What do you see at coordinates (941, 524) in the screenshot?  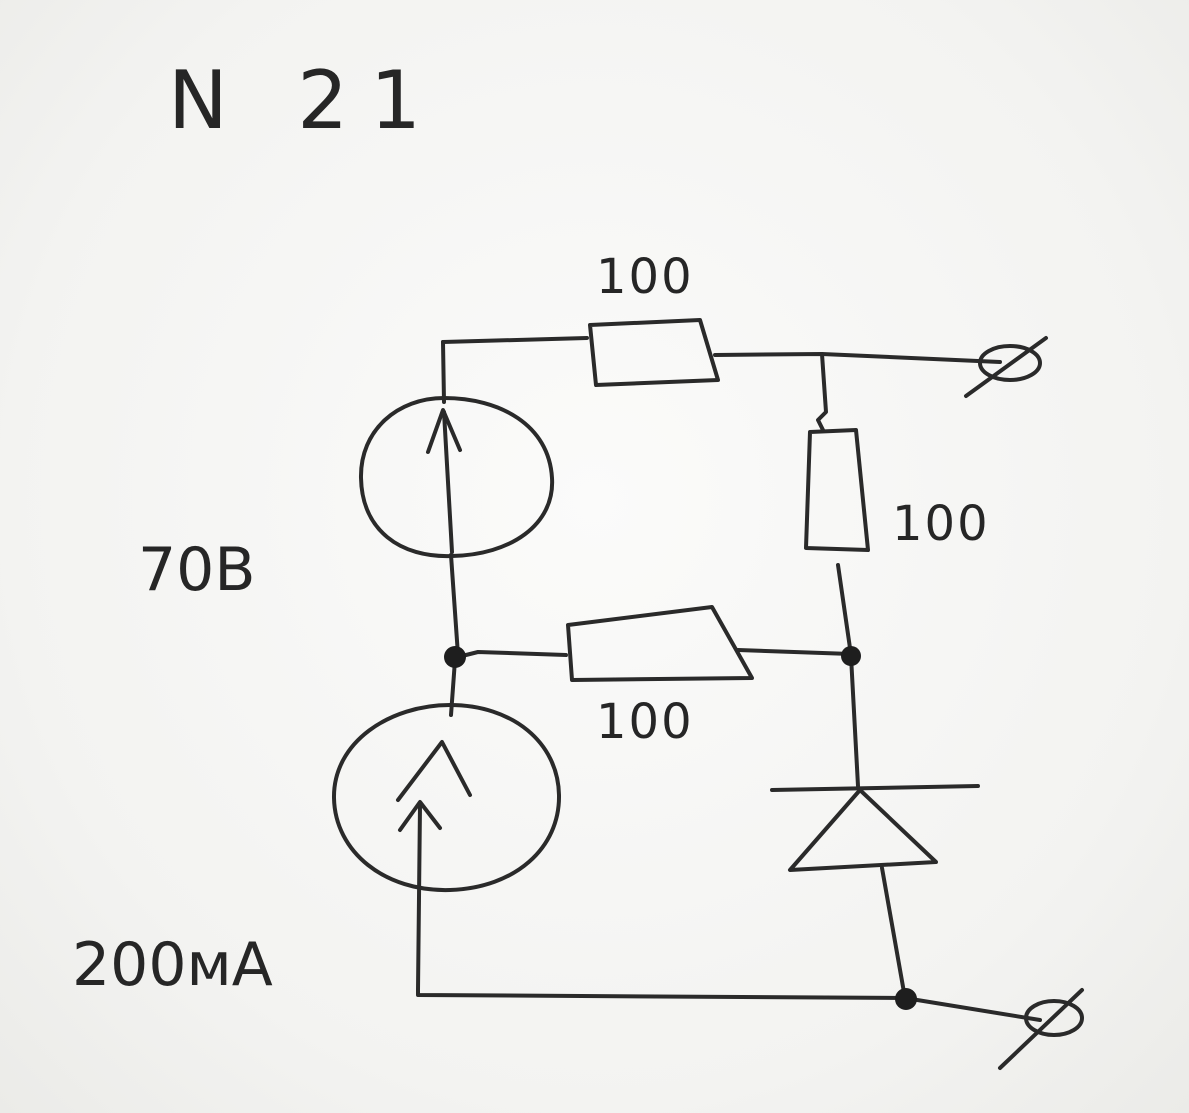 I see `resistor-right-label: 100` at bounding box center [941, 524].